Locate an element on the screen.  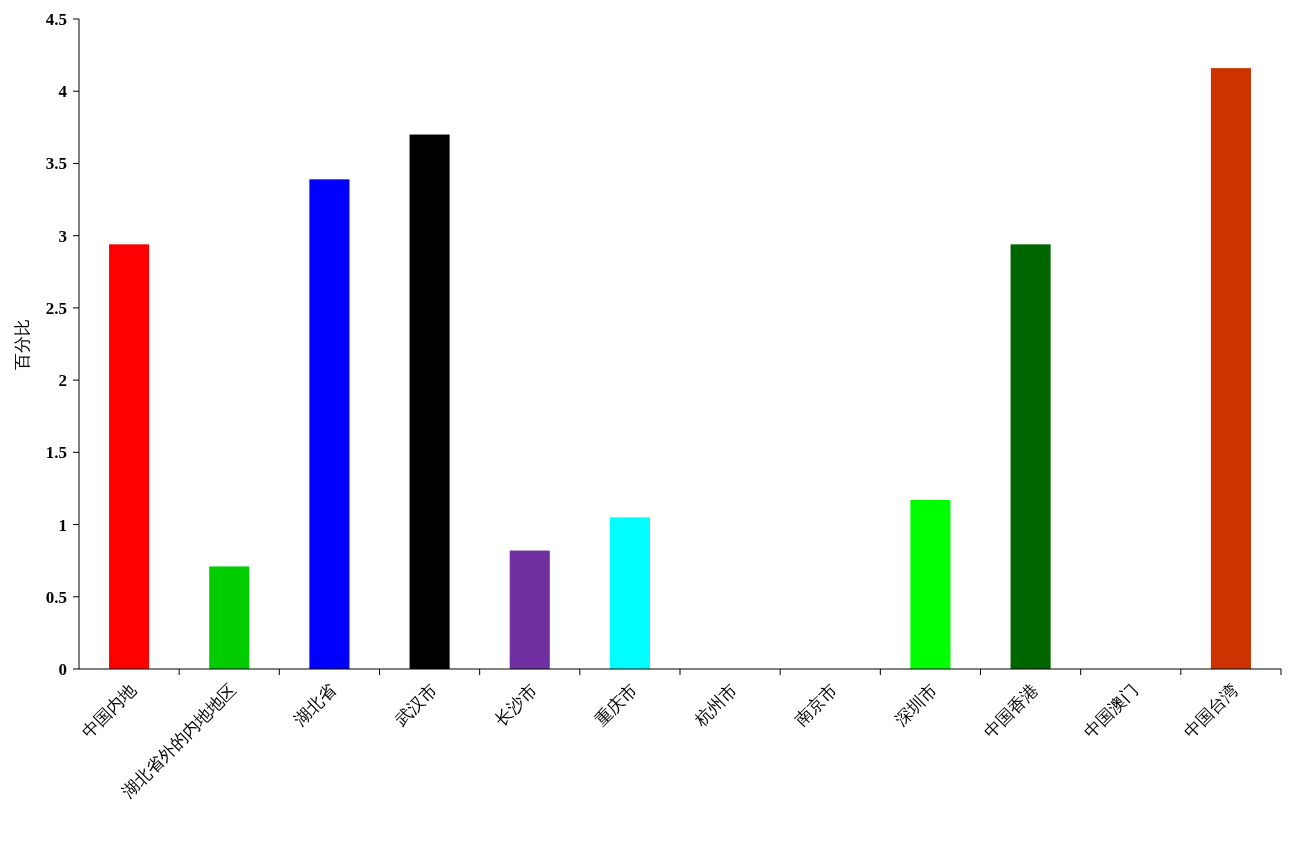
x-tick-label: 中国内地 is located at coordinates (108, 710).